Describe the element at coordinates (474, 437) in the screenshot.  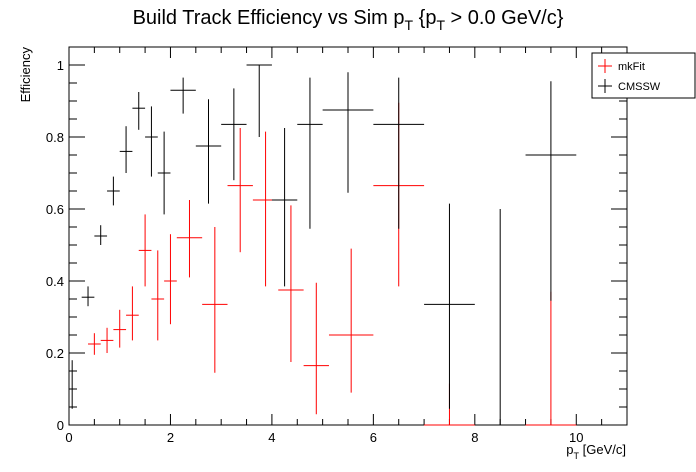
I see `x-tick-label: 8` at that location.